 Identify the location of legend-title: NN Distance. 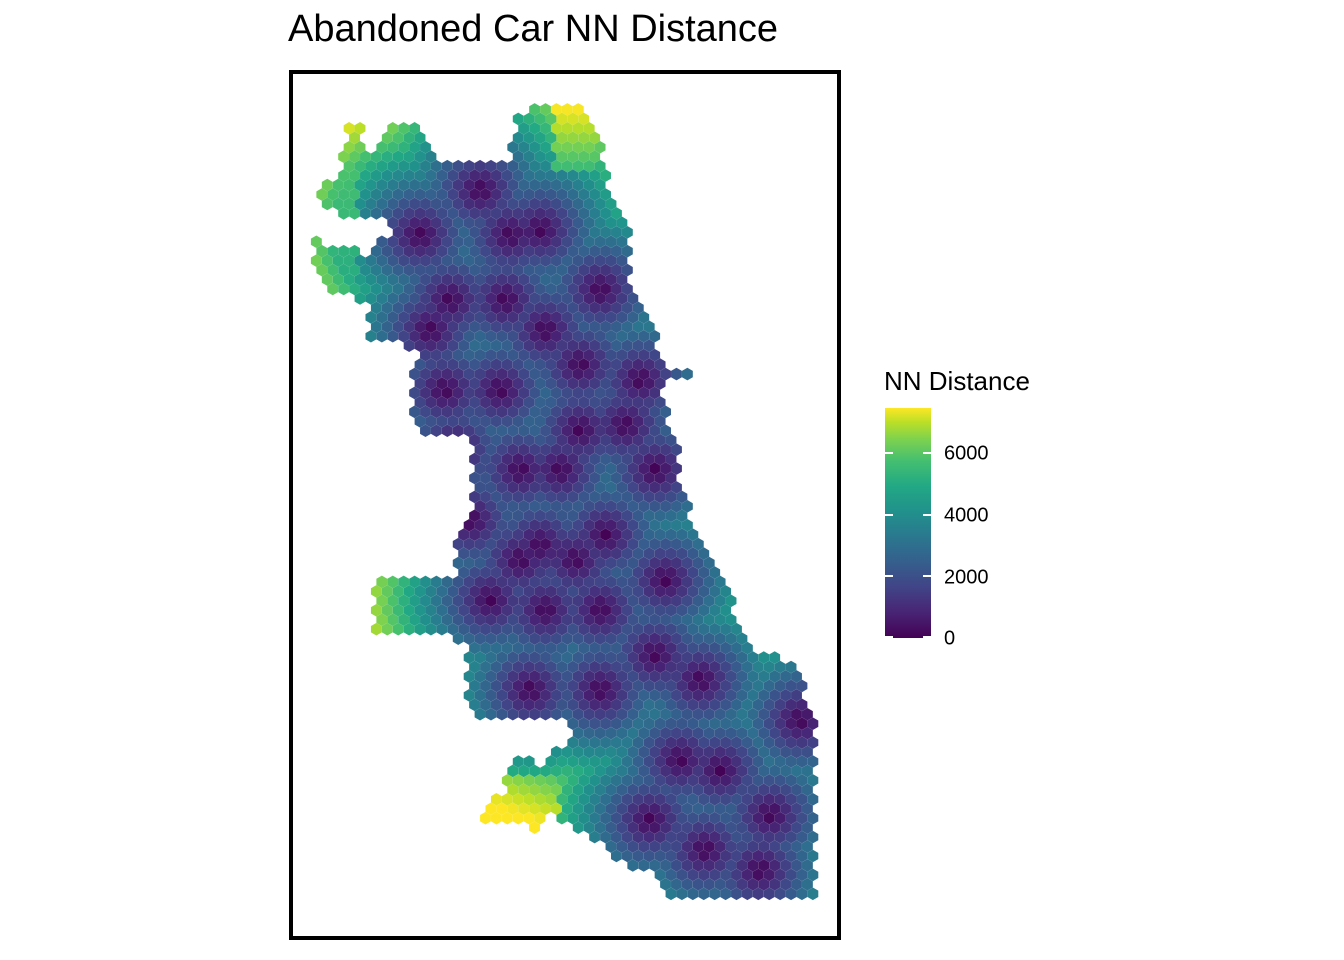
(957, 381).